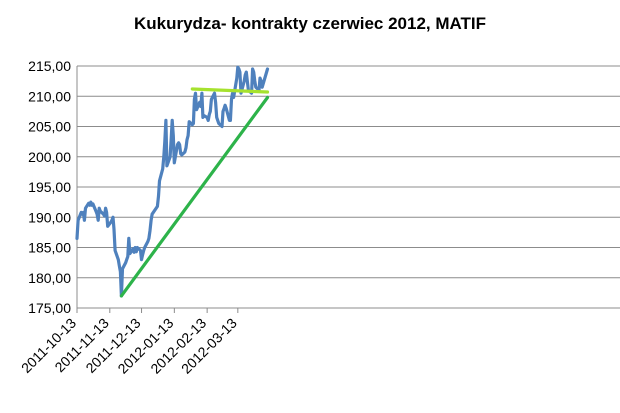 This screenshot has height=413, width=620. Describe the element at coordinates (49, 308) in the screenshot. I see `y-tick-label: 175,00` at that location.